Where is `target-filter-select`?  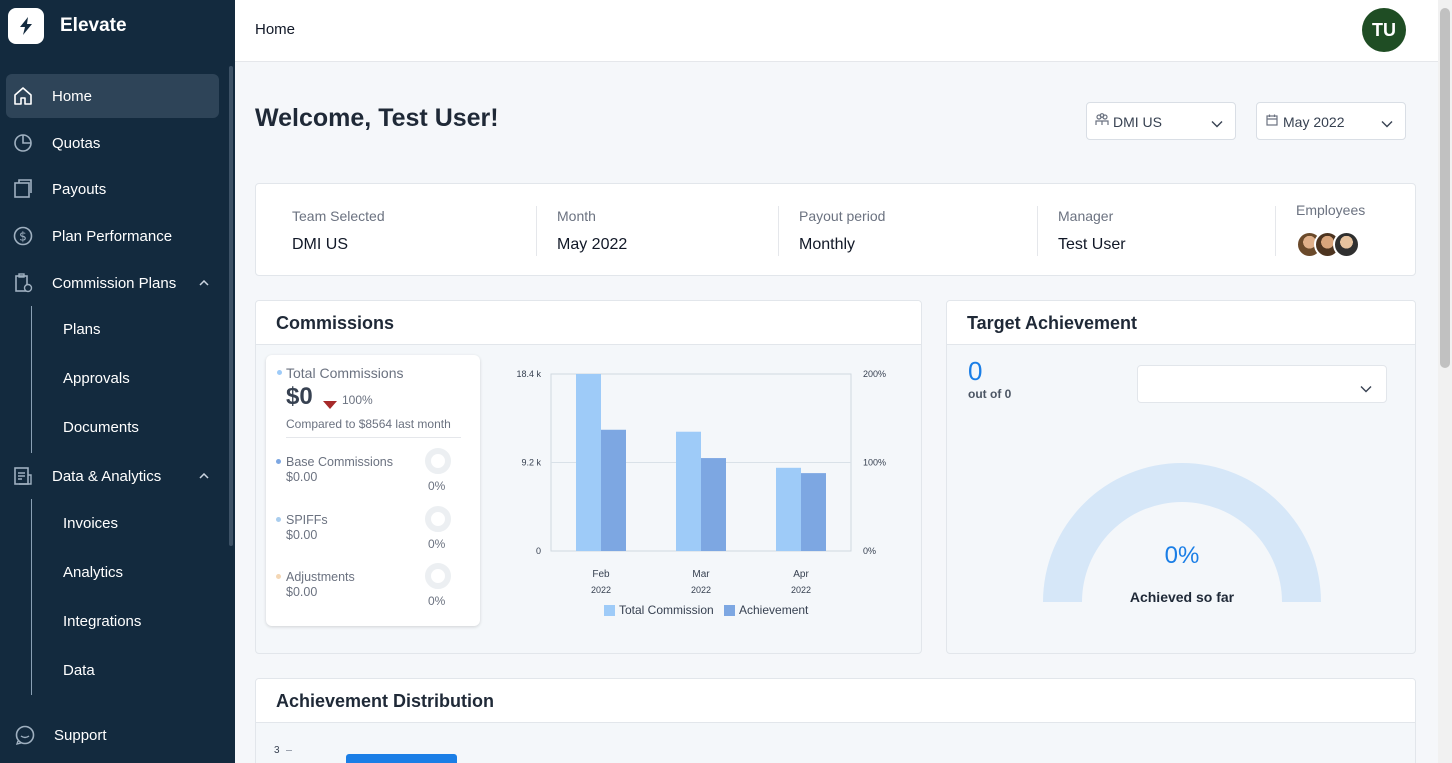 target-filter-select is located at coordinates (1262, 384).